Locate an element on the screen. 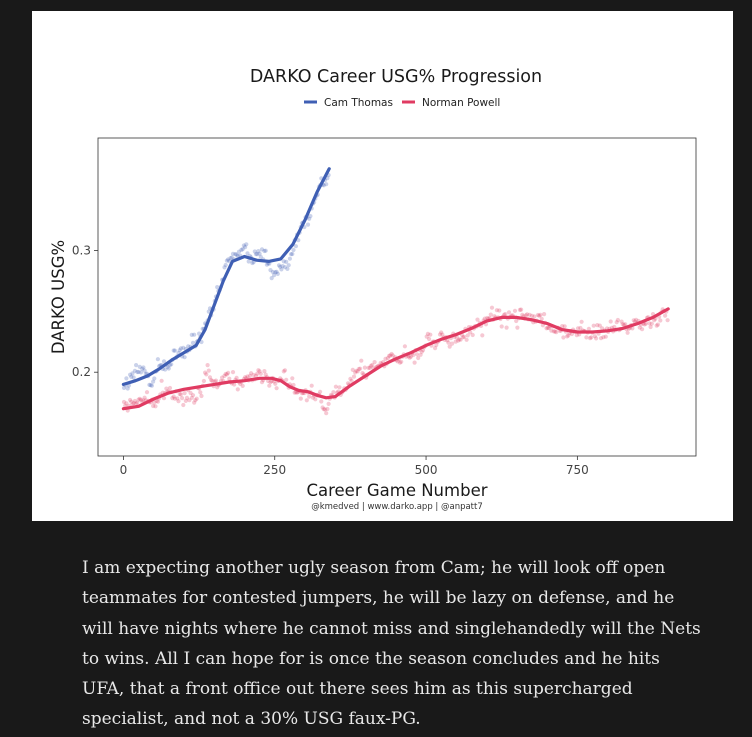 The image size is (752, 737). y-axis-label: DARKO USG% is located at coordinates (58, 297).